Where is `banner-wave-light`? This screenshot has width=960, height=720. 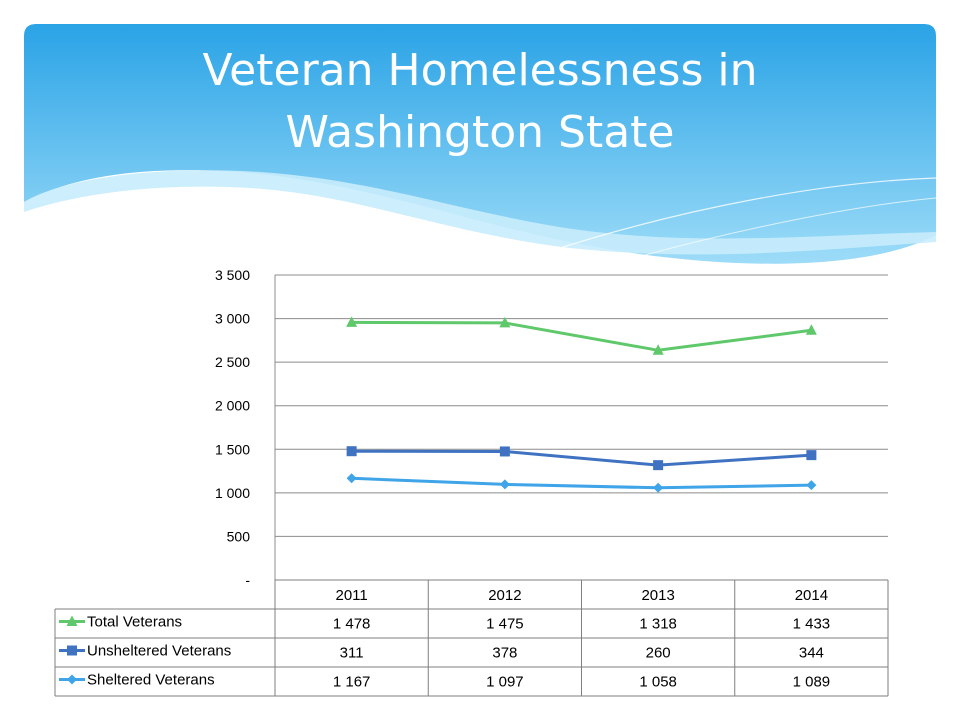 banner-wave-light is located at coordinates (480, 212).